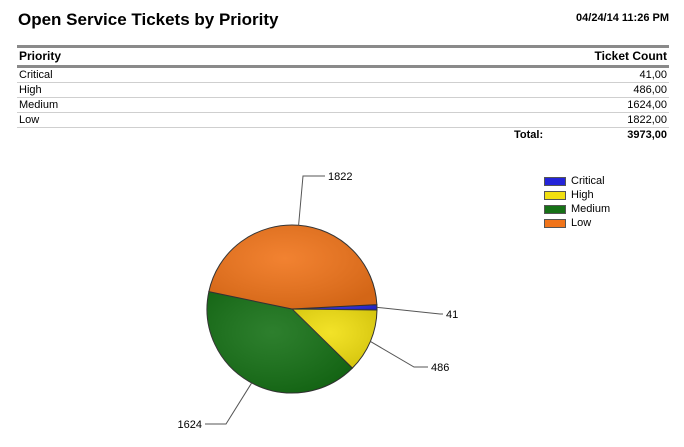 Image resolution: width=684 pixels, height=447 pixels. What do you see at coordinates (340, 177) in the screenshot?
I see `data-label: 1822` at bounding box center [340, 177].